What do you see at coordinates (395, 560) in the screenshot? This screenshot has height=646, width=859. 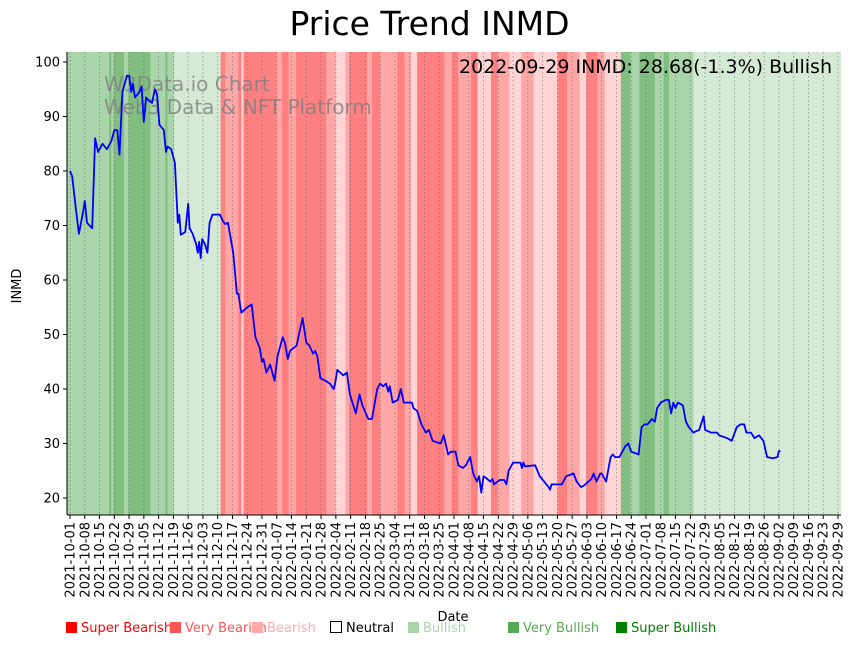 I see `x-tick-label: 2022-03-04` at bounding box center [395, 560].